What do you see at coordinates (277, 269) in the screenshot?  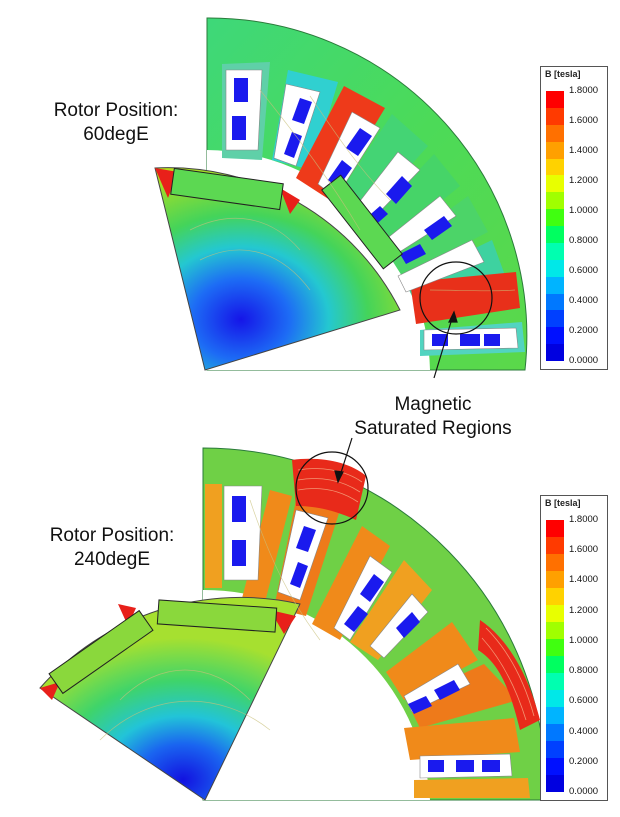 I see `top-rotor` at bounding box center [277, 269].